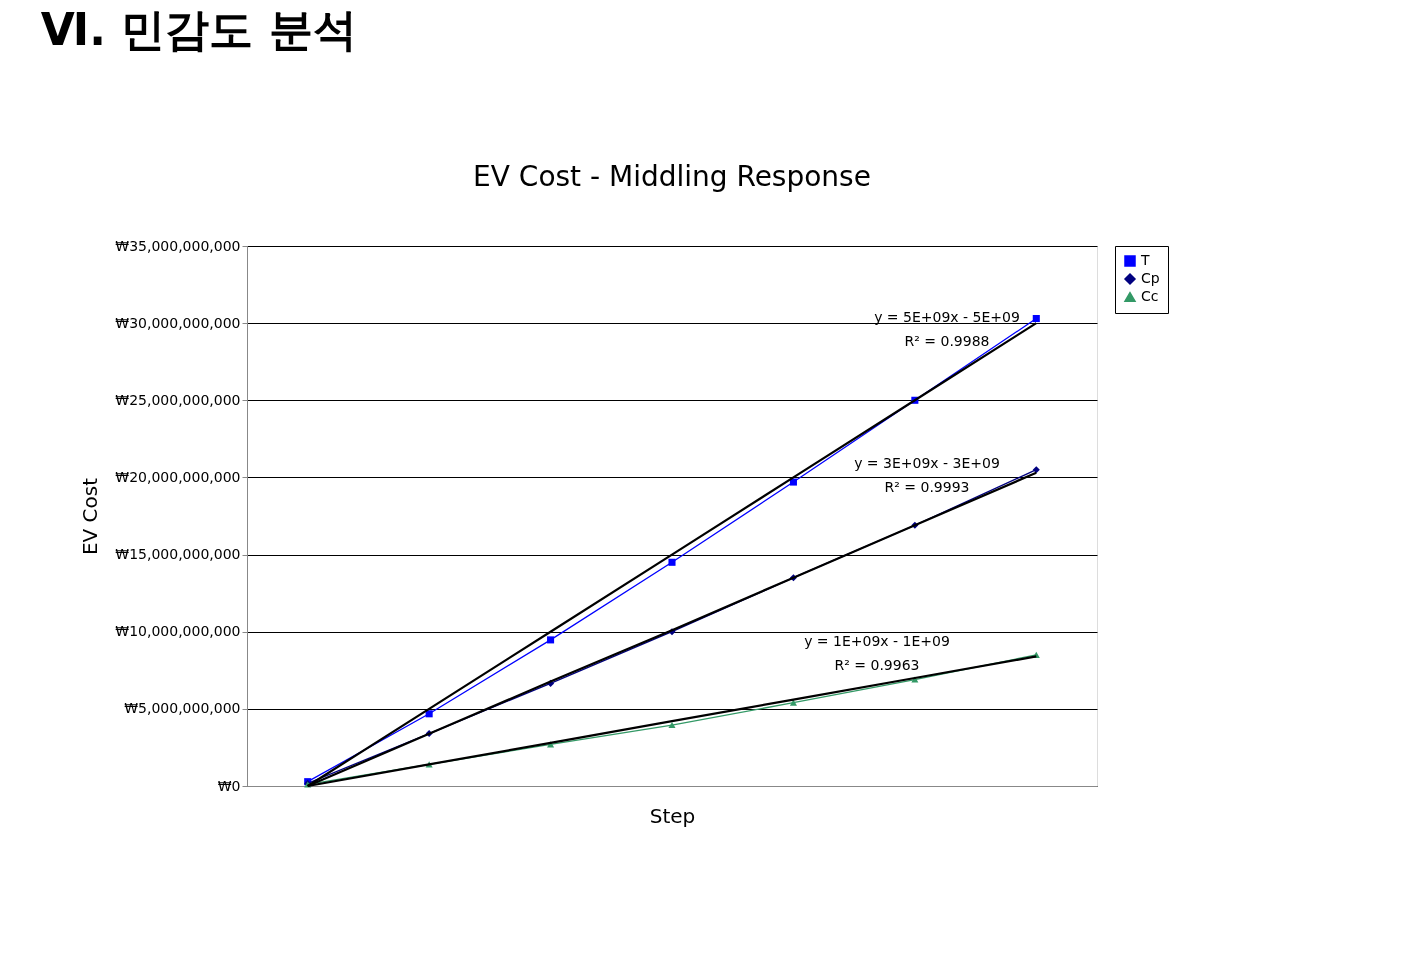 Image resolution: width=1425 pixels, height=965 pixels. What do you see at coordinates (927, 487) in the screenshot?
I see `annotation: R² = 0.9993` at bounding box center [927, 487].